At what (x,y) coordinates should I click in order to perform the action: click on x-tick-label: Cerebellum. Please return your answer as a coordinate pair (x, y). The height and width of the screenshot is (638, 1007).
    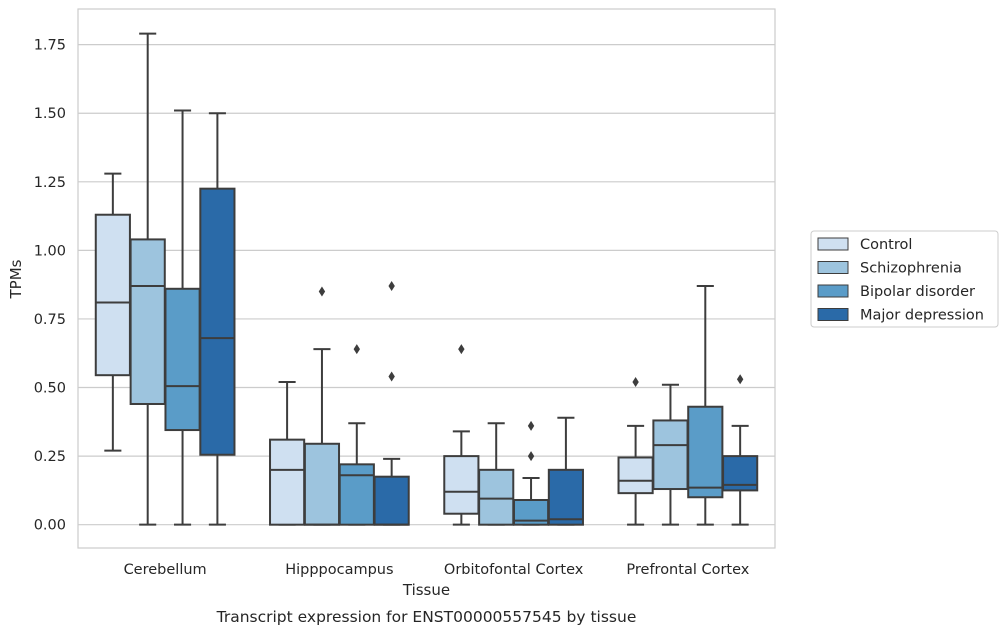
    Looking at the image, I should click on (165, 570).